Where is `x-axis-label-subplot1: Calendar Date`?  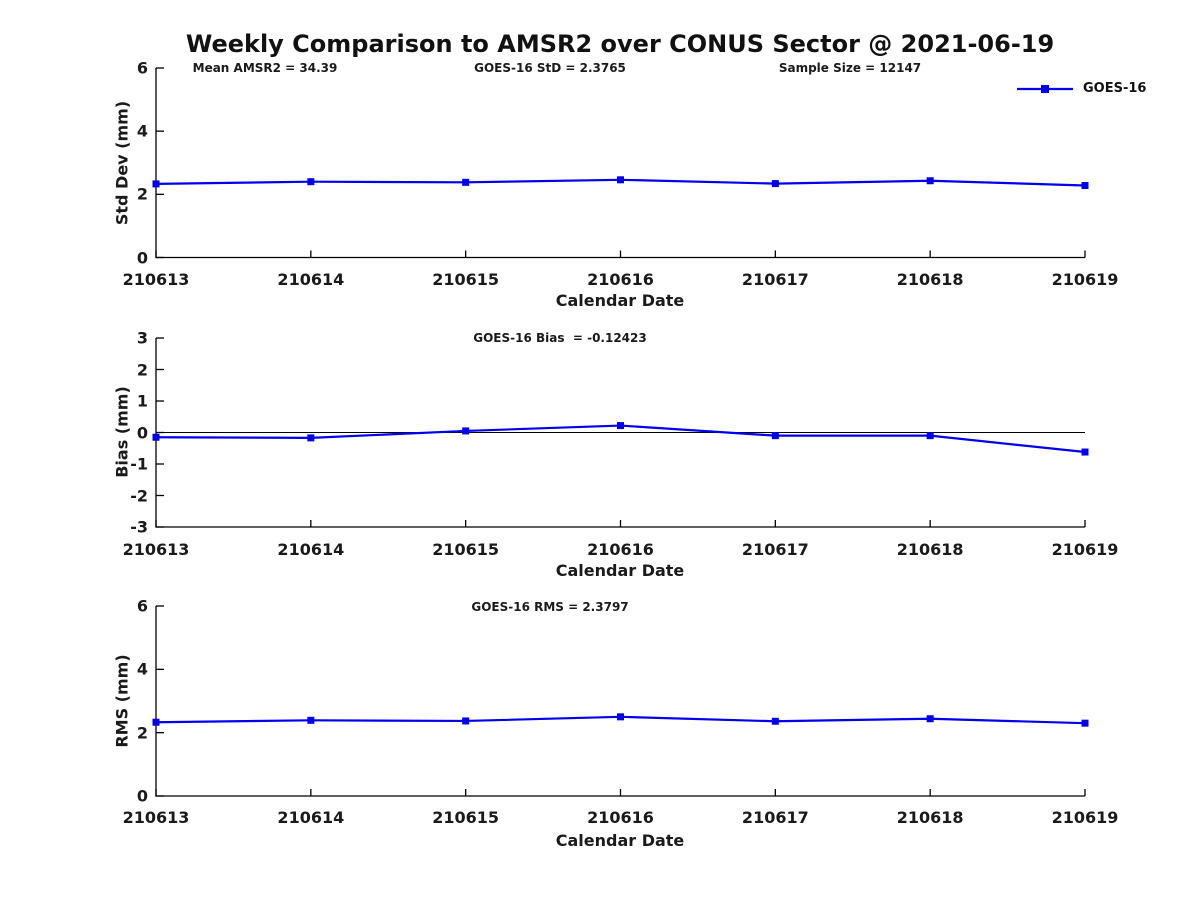
x-axis-label-subplot1: Calendar Date is located at coordinates (620, 300).